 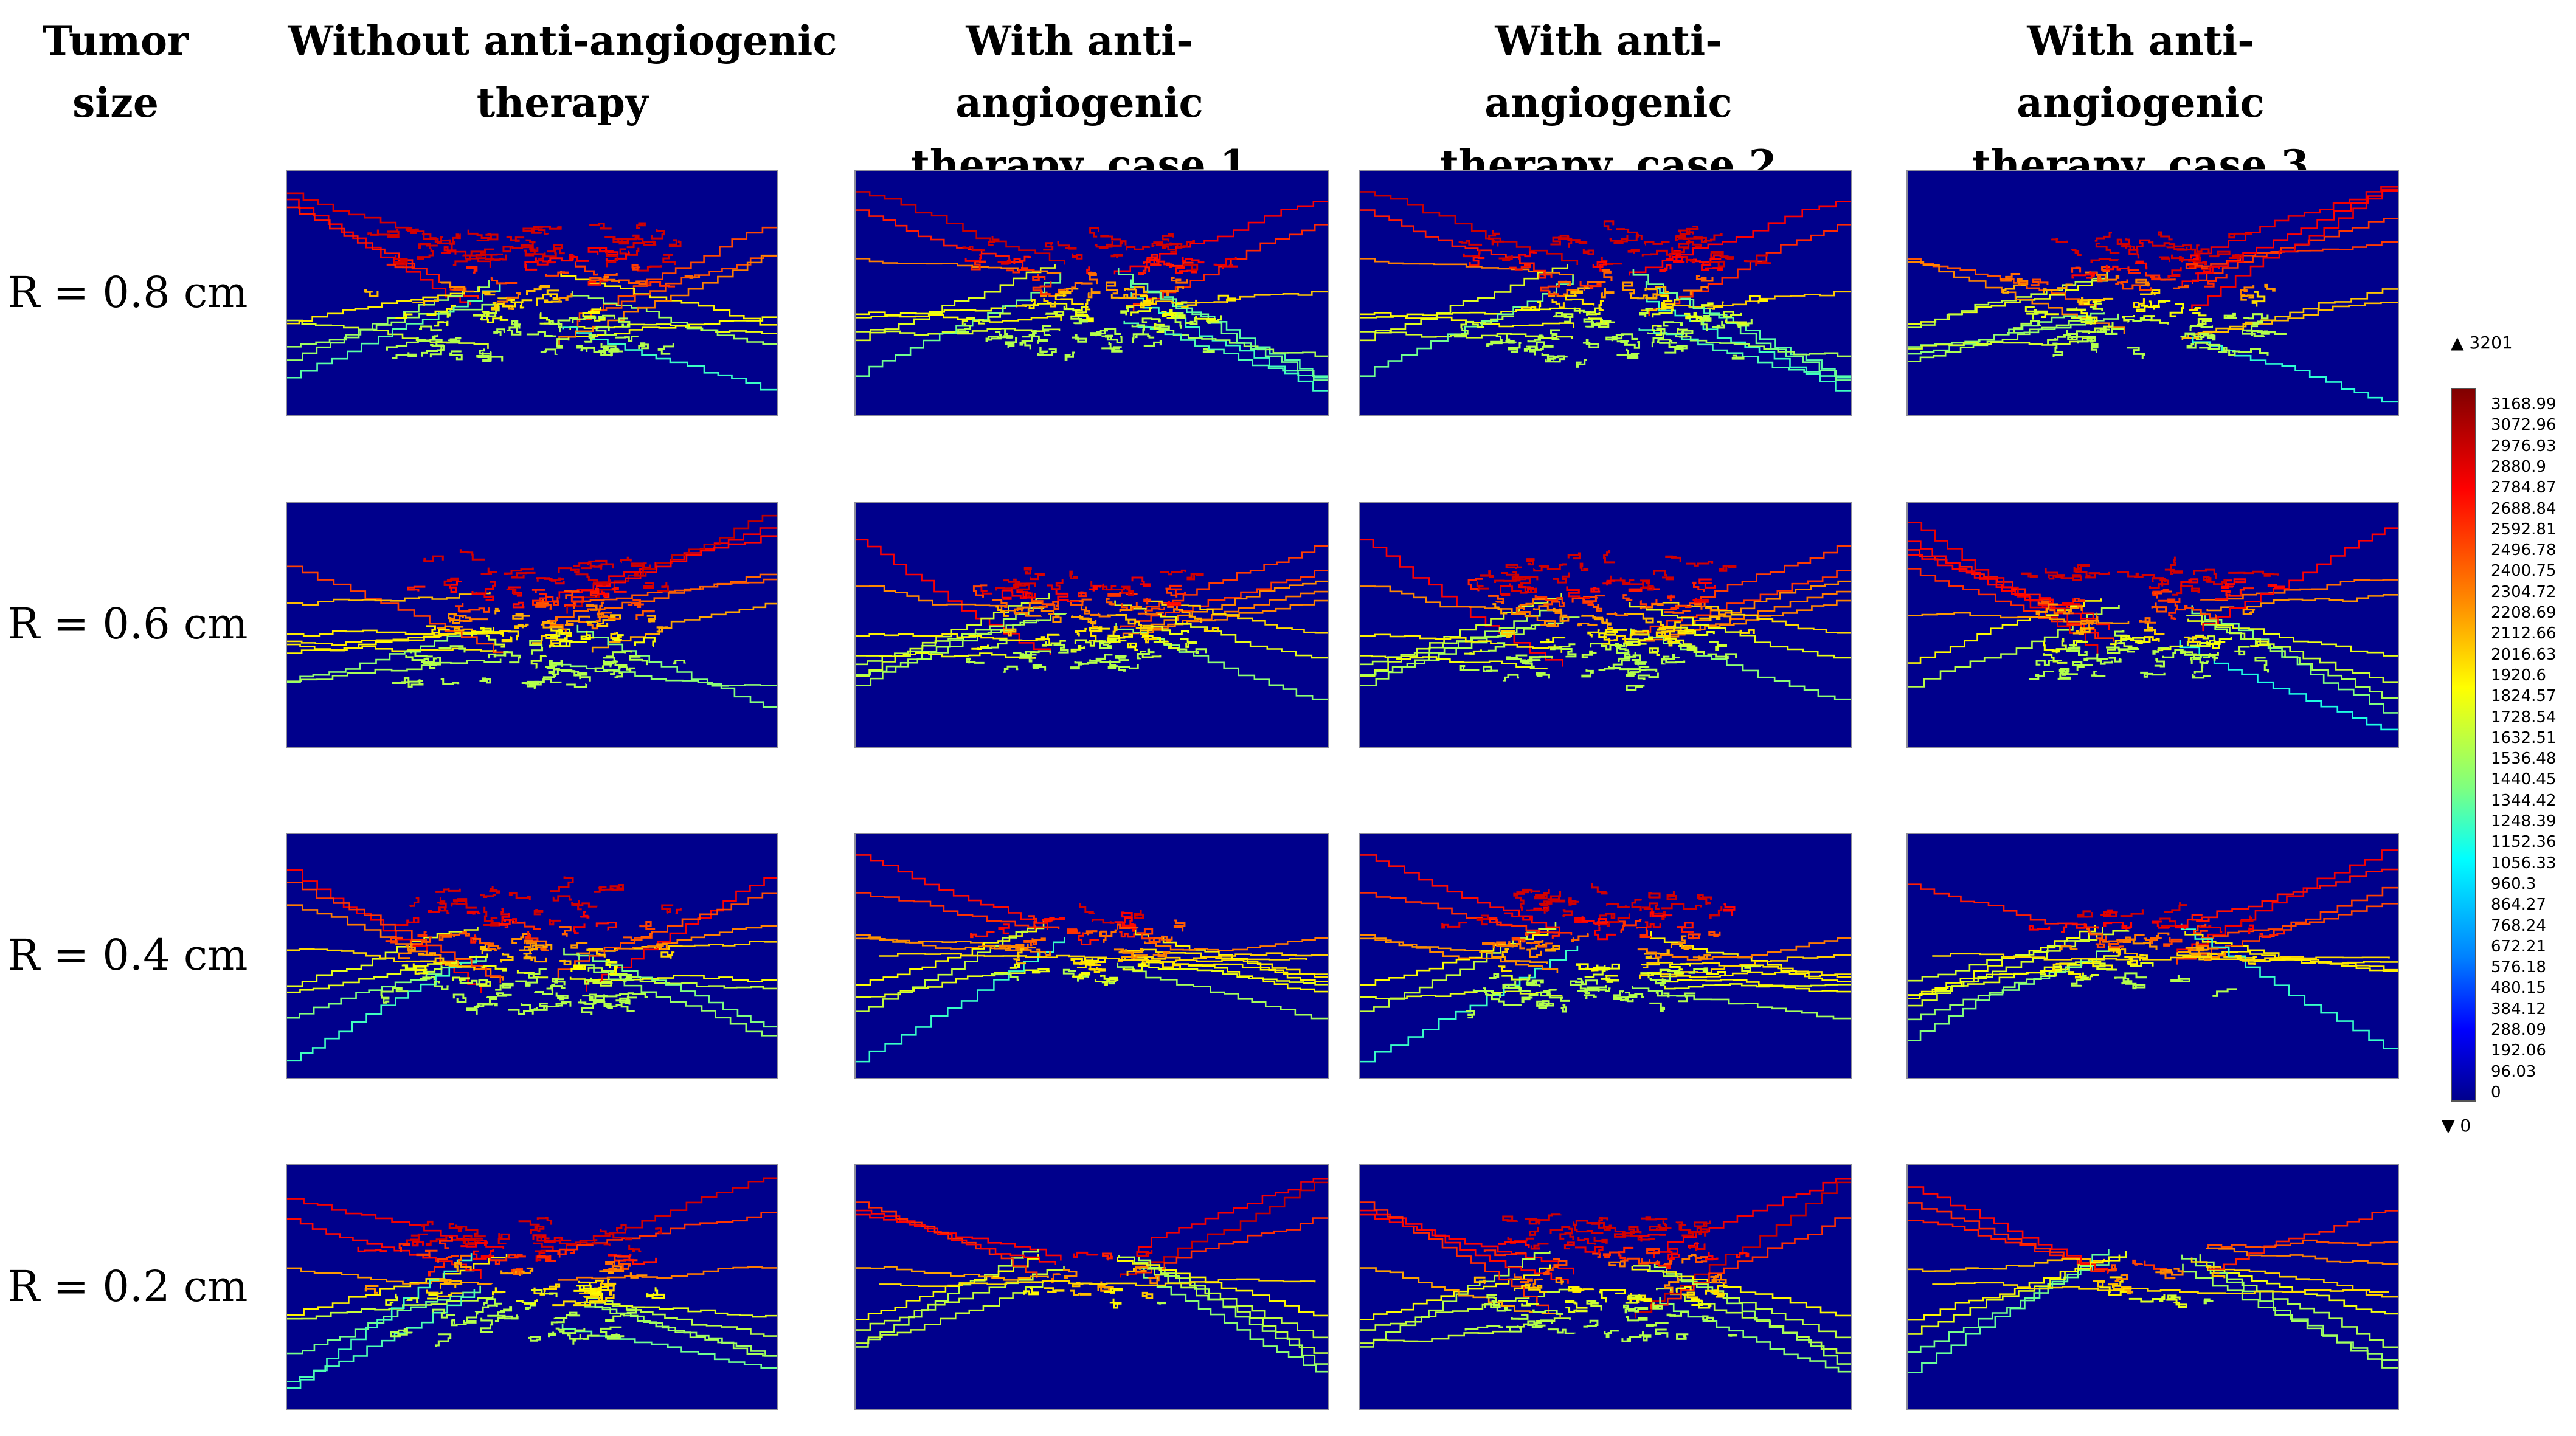 What do you see at coordinates (2518, 1030) in the screenshot?
I see `colorbar-tick: 288.09` at bounding box center [2518, 1030].